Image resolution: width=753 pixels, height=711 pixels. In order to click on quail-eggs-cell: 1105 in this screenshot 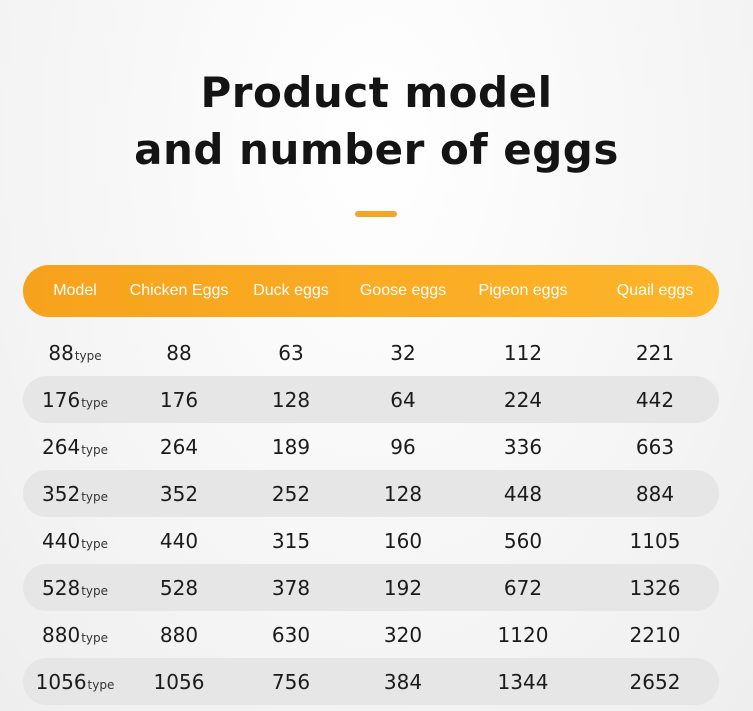, I will do `click(655, 540)`.